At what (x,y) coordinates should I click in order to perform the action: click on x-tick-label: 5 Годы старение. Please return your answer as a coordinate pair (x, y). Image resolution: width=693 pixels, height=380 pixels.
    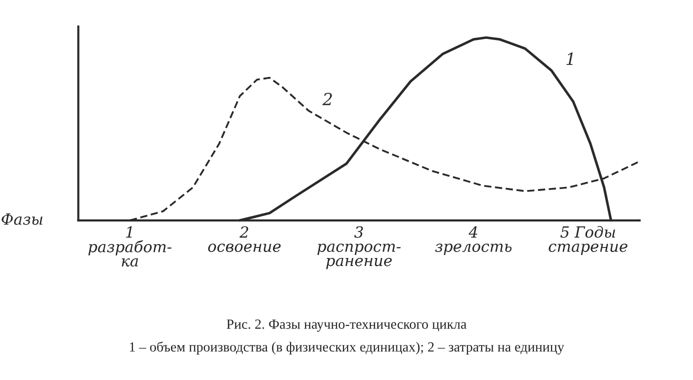
    Looking at the image, I should click on (588, 240).